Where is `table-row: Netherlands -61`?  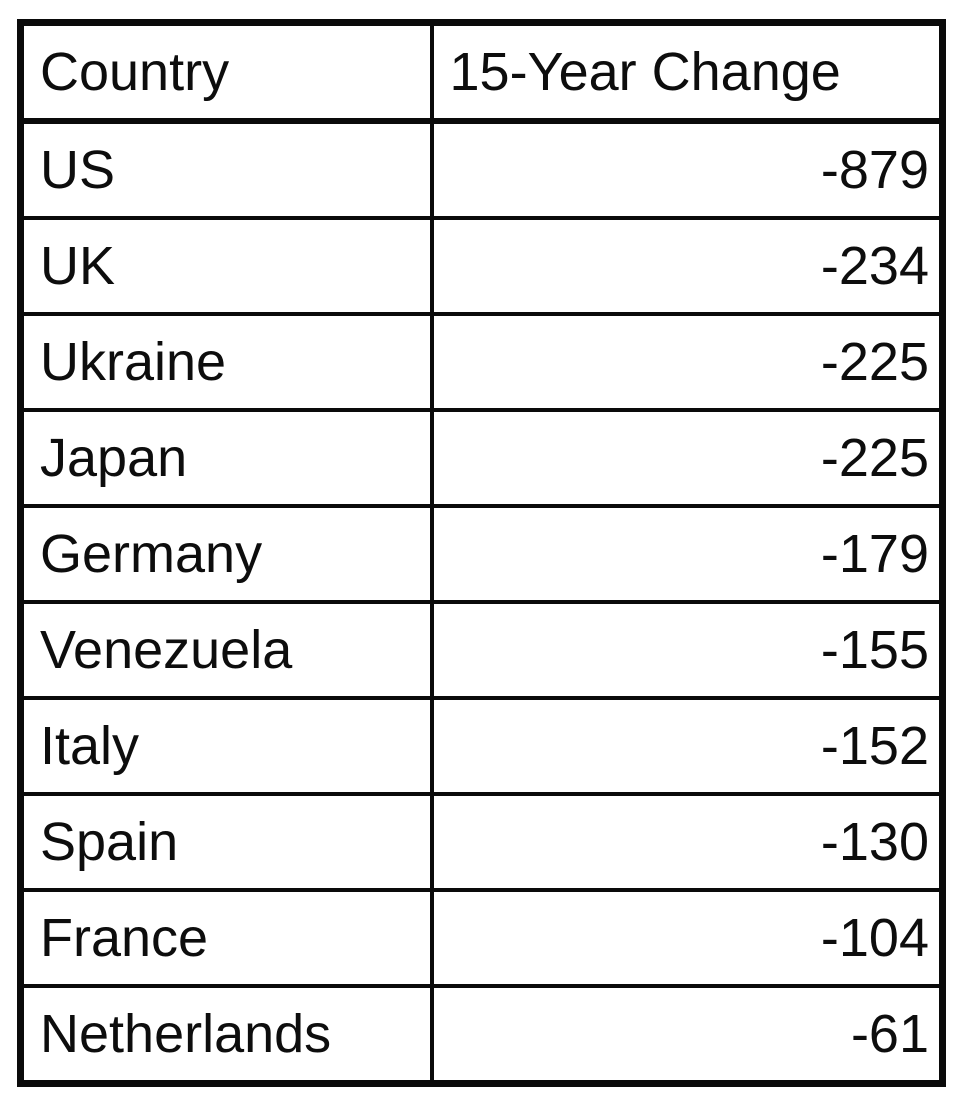
table-row: Netherlands -61 is located at coordinates (481, 1035).